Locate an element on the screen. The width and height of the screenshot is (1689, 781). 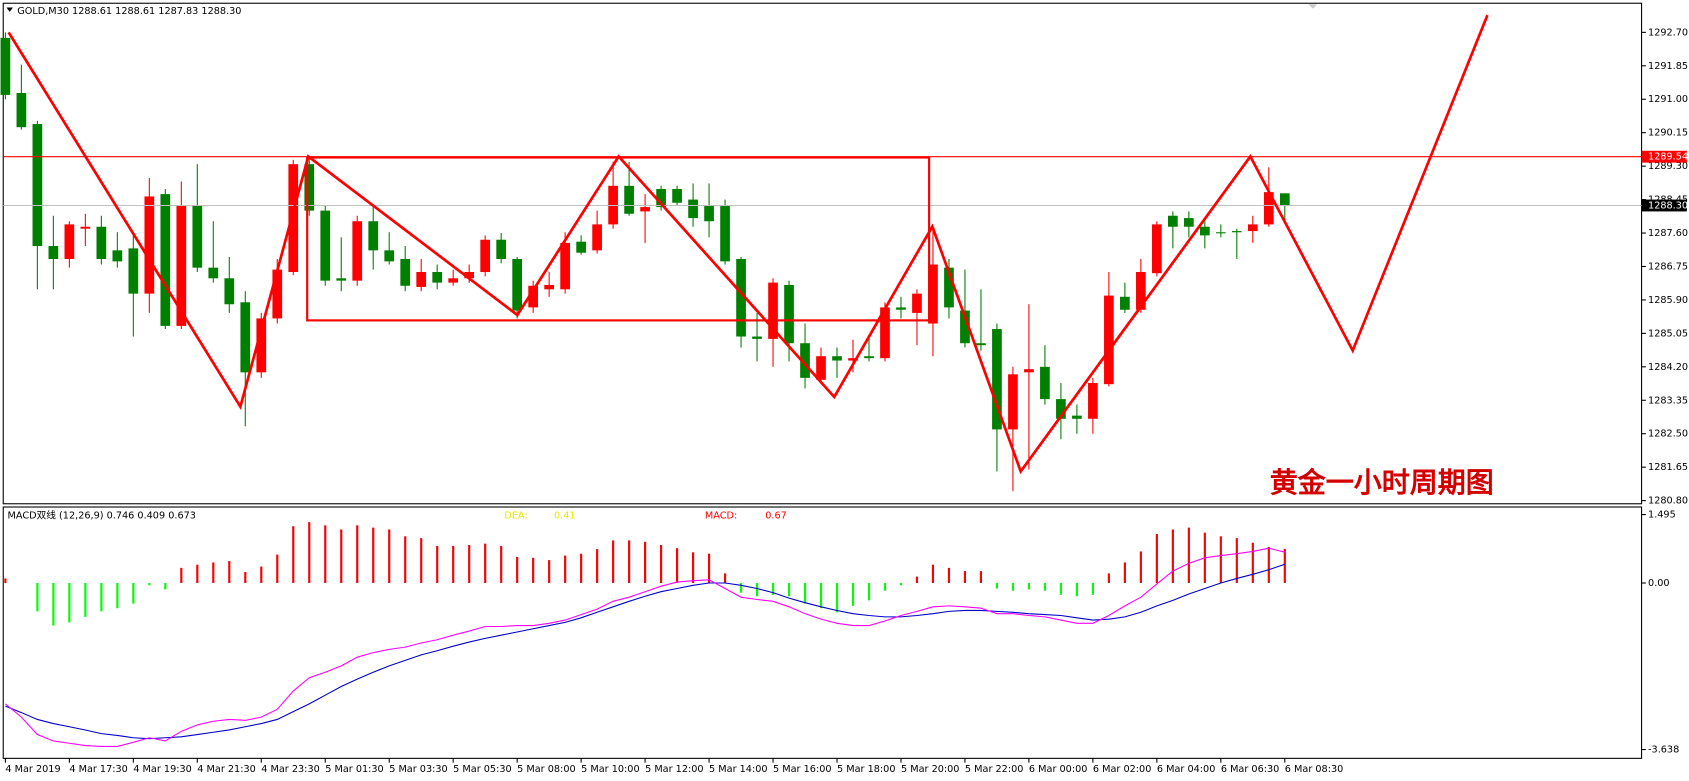
x-tick-label: 4 Mar 21:30 is located at coordinates (226, 769).